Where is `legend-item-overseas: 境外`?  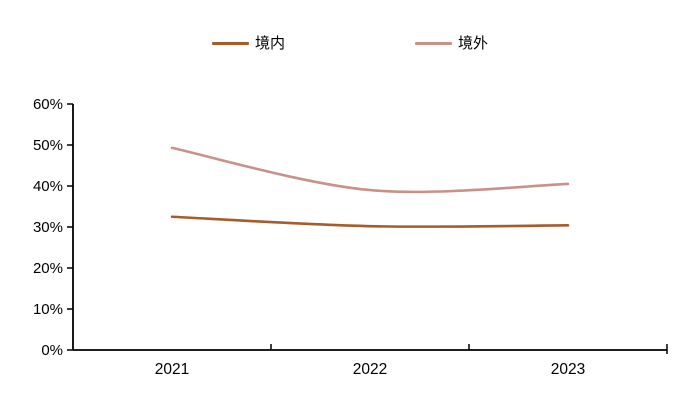 legend-item-overseas: 境外 is located at coordinates (451, 43).